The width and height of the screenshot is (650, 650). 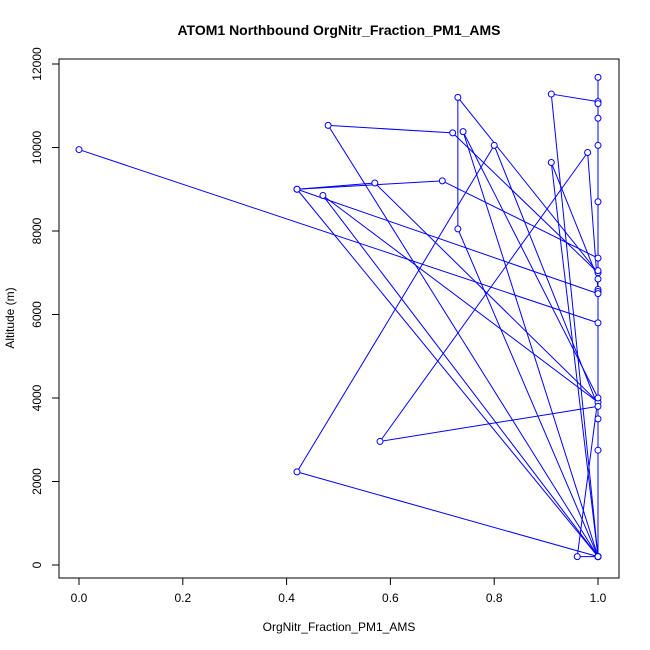 What do you see at coordinates (182, 598) in the screenshot?
I see `x-tick-label: 0.2` at bounding box center [182, 598].